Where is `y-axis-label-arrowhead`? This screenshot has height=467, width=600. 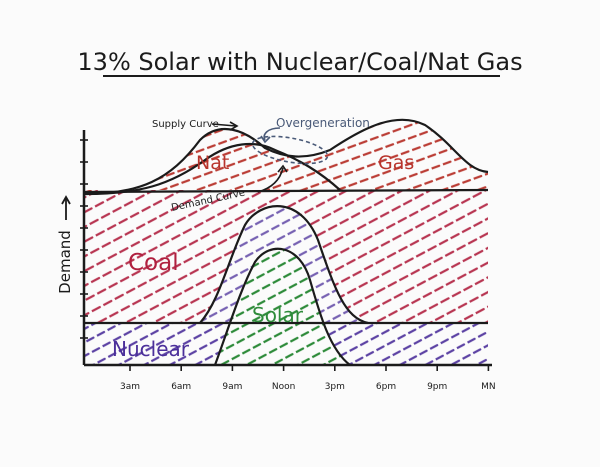
y-axis-label-arrowhead is located at coordinates (66, 200).